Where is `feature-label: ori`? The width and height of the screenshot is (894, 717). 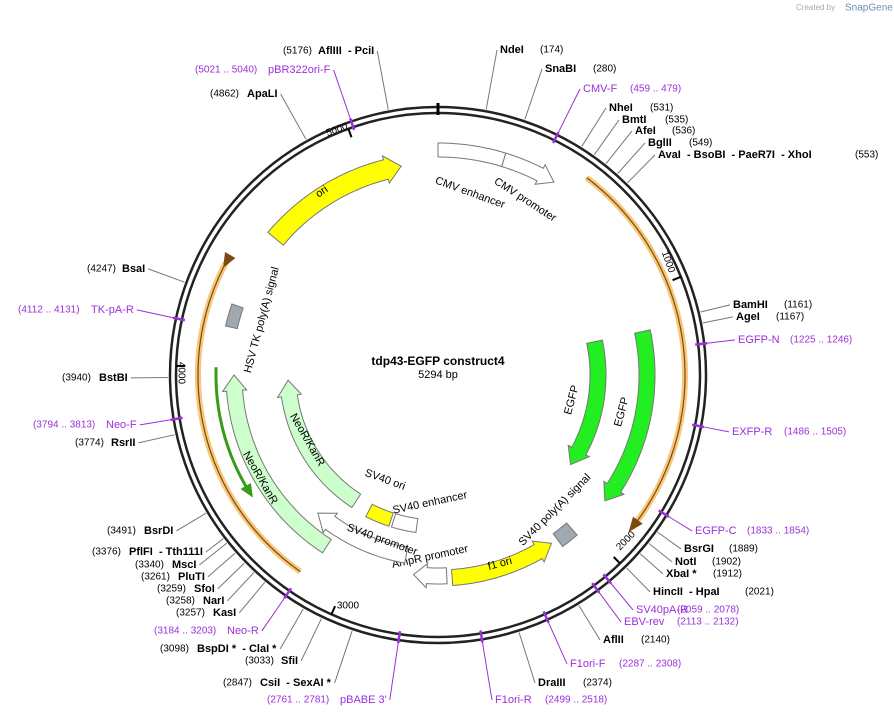
feature-label: ori is located at coordinates (321, 191).